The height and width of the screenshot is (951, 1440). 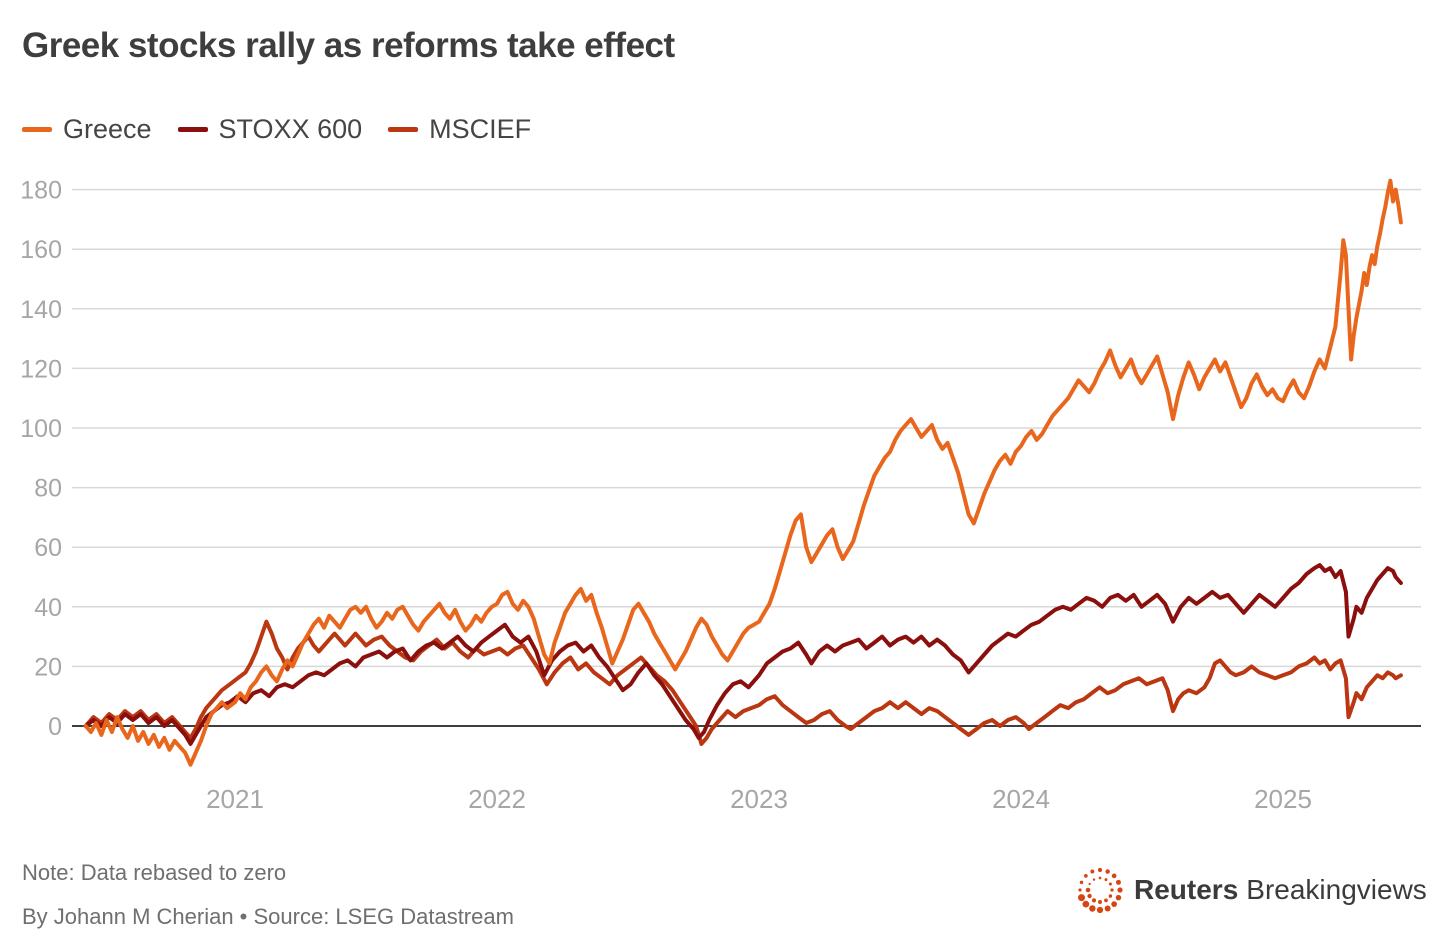 What do you see at coordinates (107, 129) in the screenshot?
I see `legend-label-greece: Greece` at bounding box center [107, 129].